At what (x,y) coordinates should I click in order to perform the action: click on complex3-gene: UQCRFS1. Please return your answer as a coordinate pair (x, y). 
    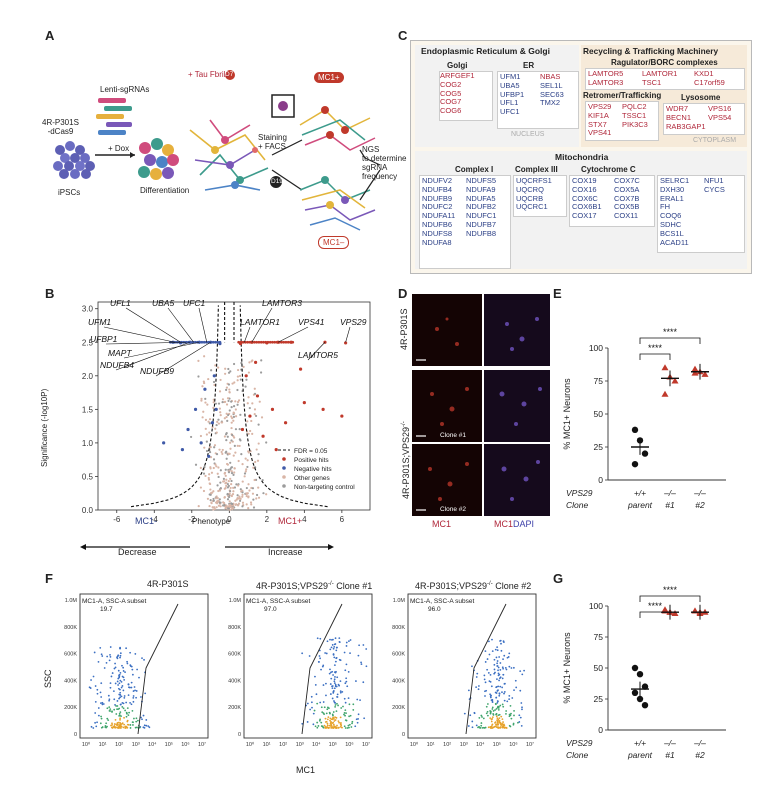
    Looking at the image, I should click on (534, 180).